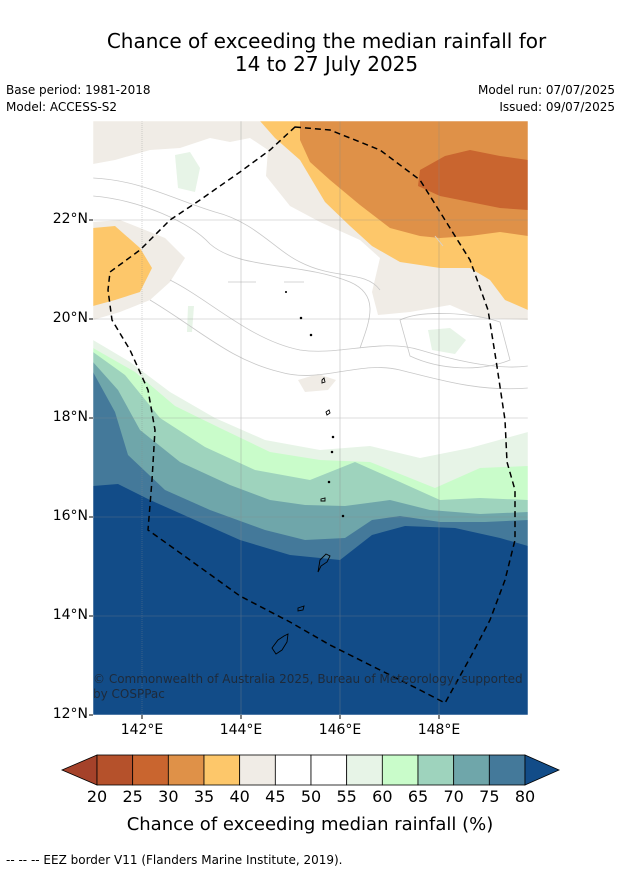 This screenshot has height=873, width=621. Describe the element at coordinates (546, 90) in the screenshot. I see `model-run-date: Model run: 07/07/2025` at that location.